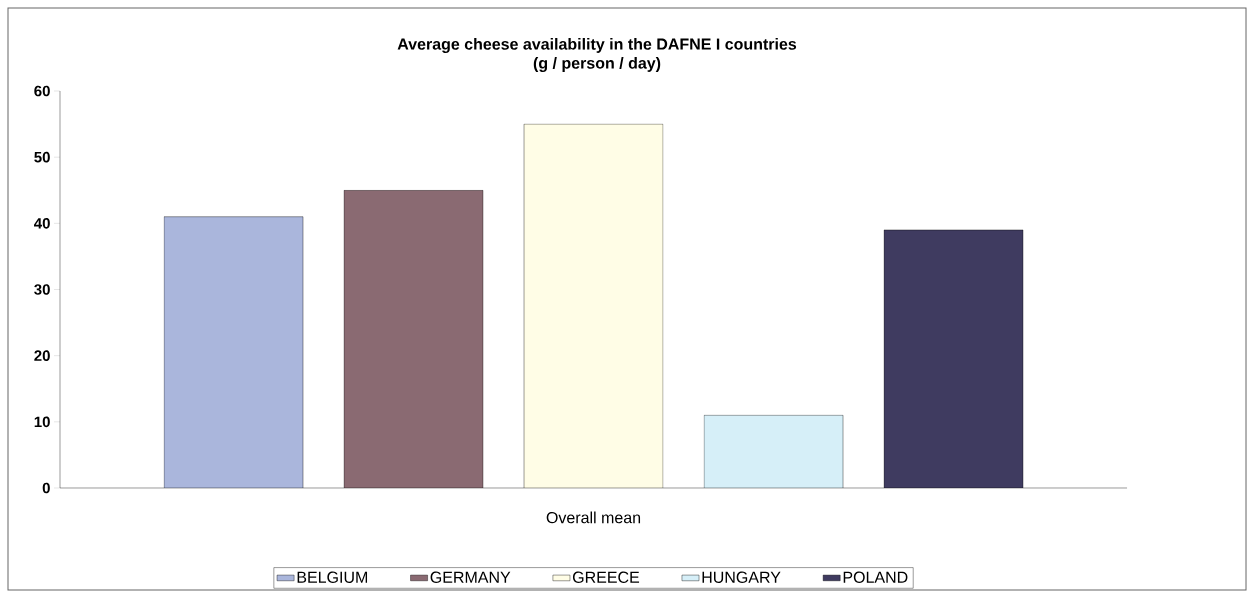 Image resolution: width=1254 pixels, height=598 pixels. What do you see at coordinates (593, 517) in the screenshot?
I see `x-tick-label: Overall mean` at bounding box center [593, 517].